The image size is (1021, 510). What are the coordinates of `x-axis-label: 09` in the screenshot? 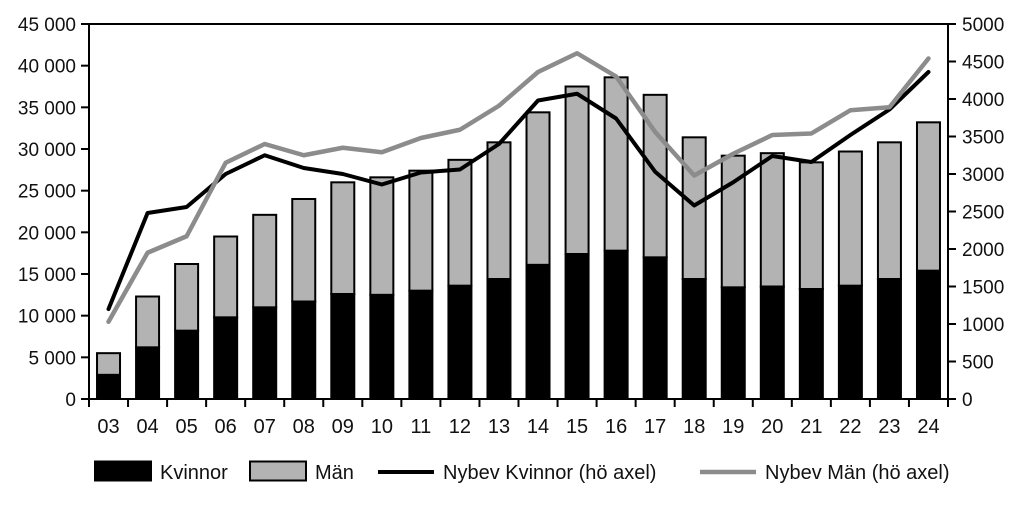 It's located at (343, 427).